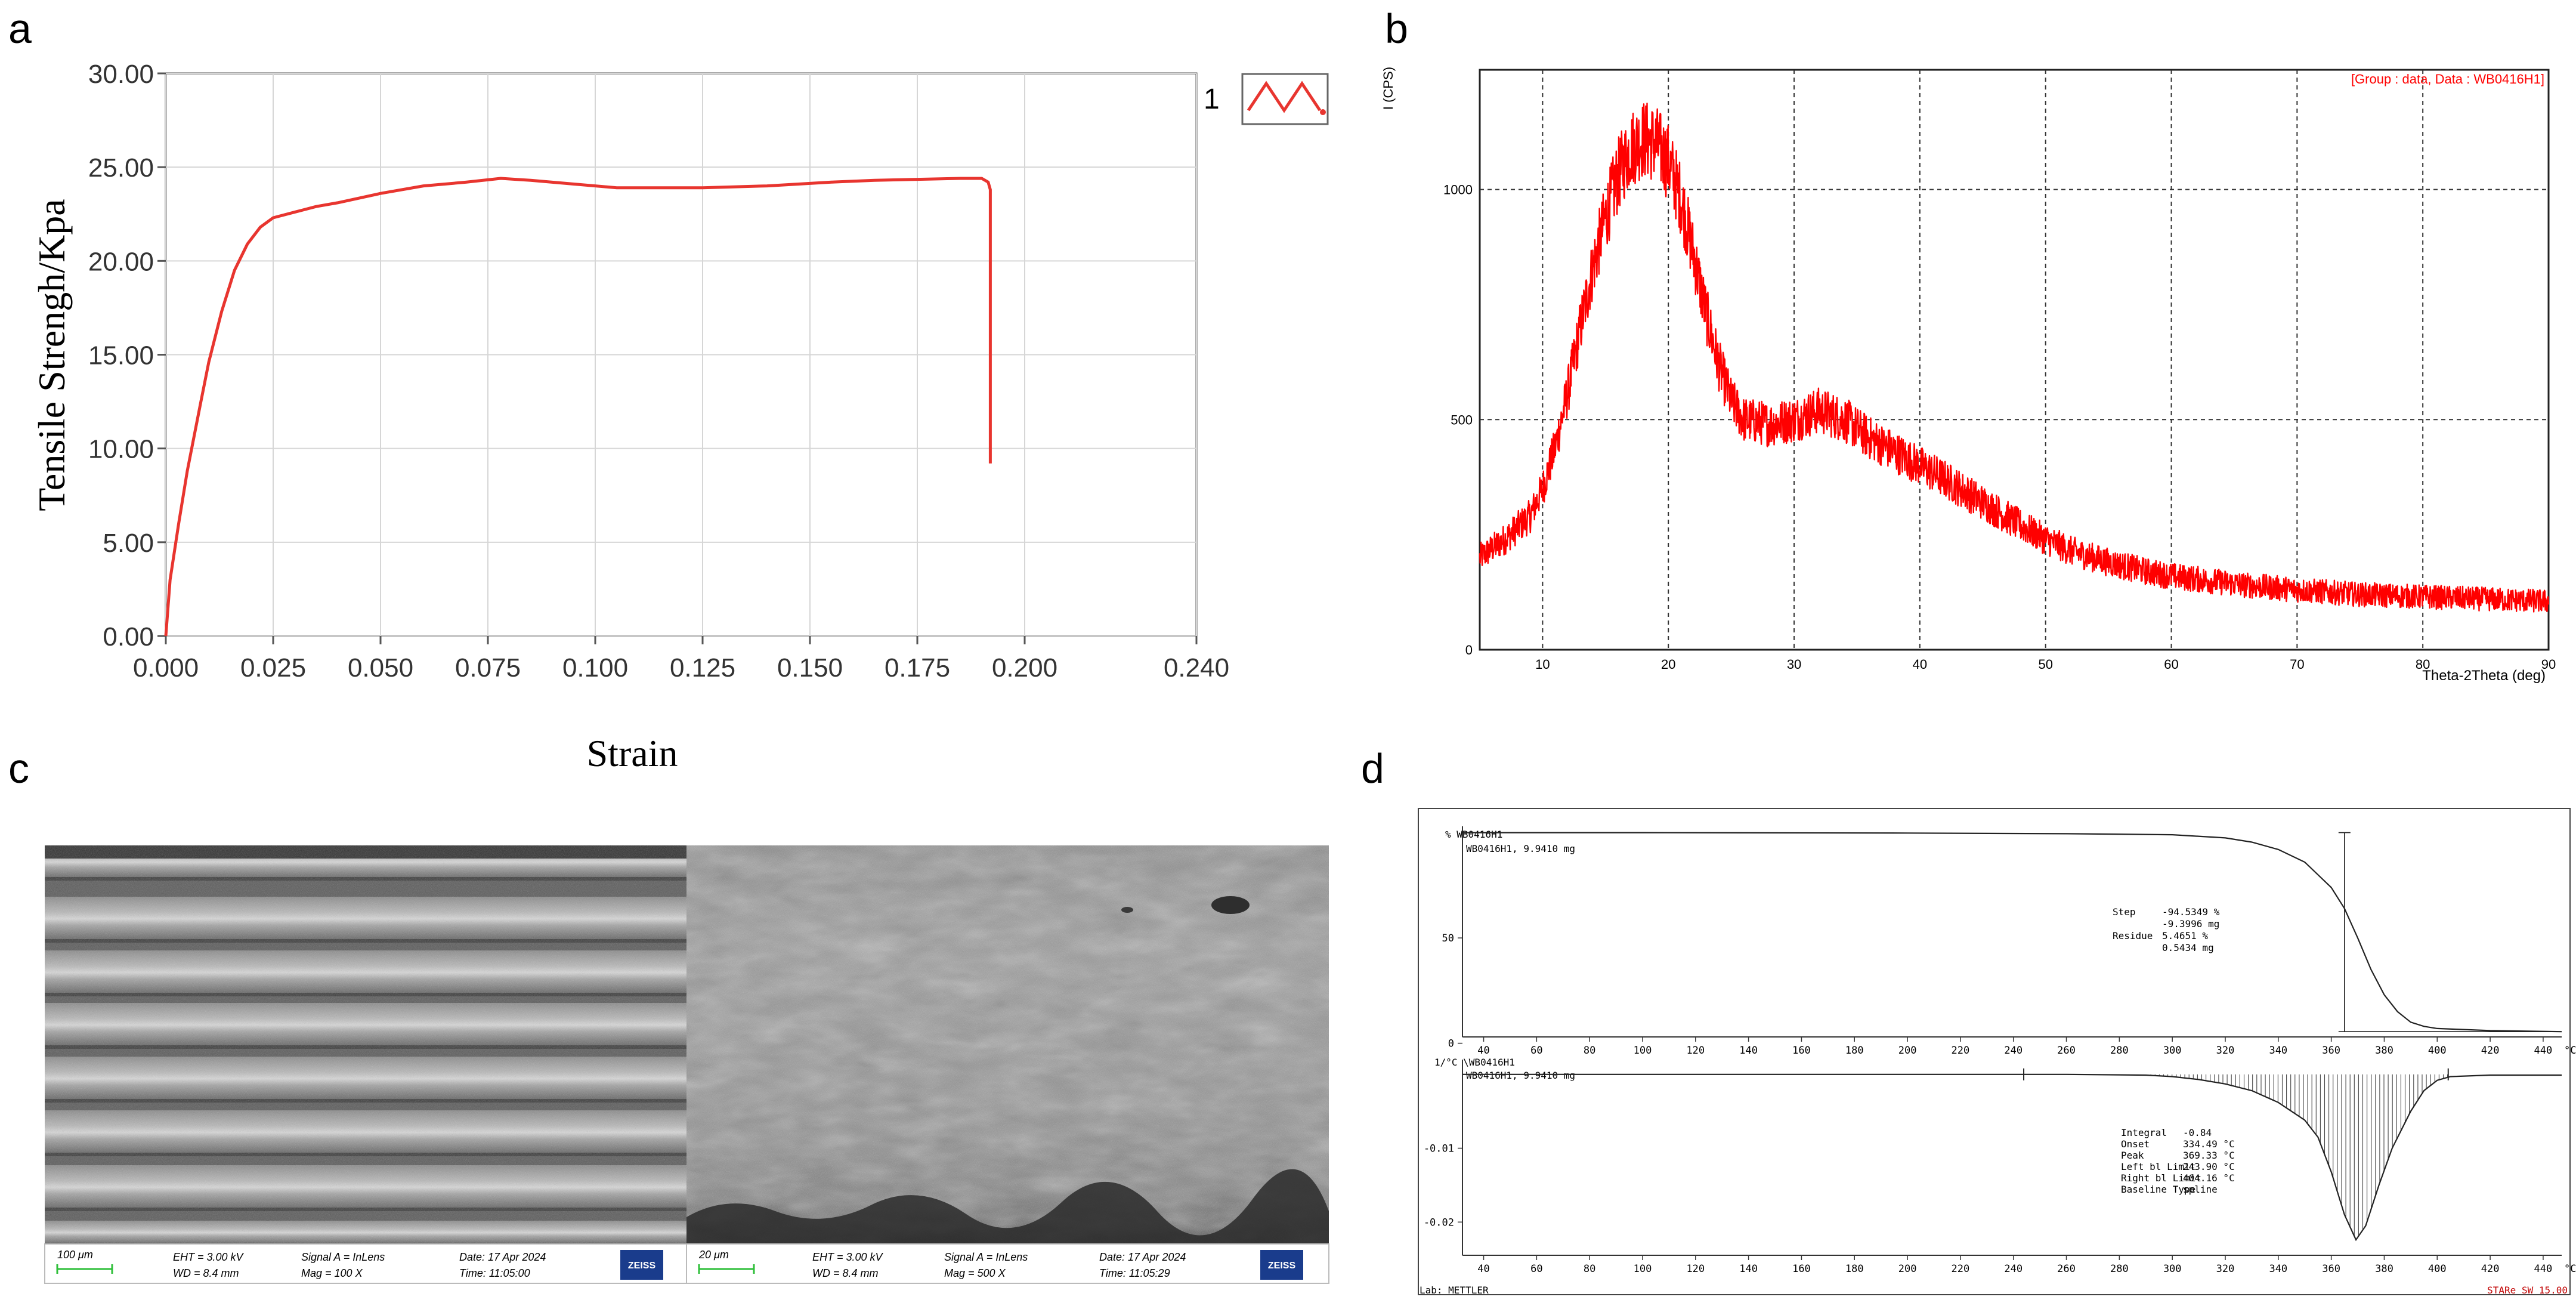  Describe the element at coordinates (2236, 1074) in the screenshot. I see `chart-d-dtg-limit-markers` at that location.